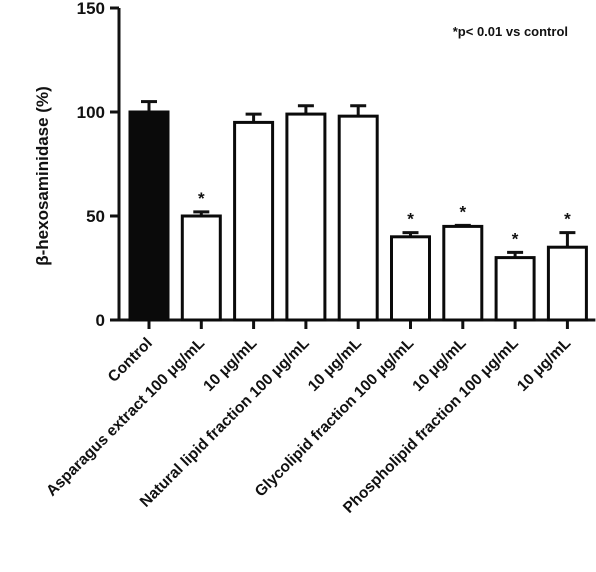 The width and height of the screenshot is (596, 572). Describe the element at coordinates (91, 9) in the screenshot. I see `y-tick-label: 150` at that location.